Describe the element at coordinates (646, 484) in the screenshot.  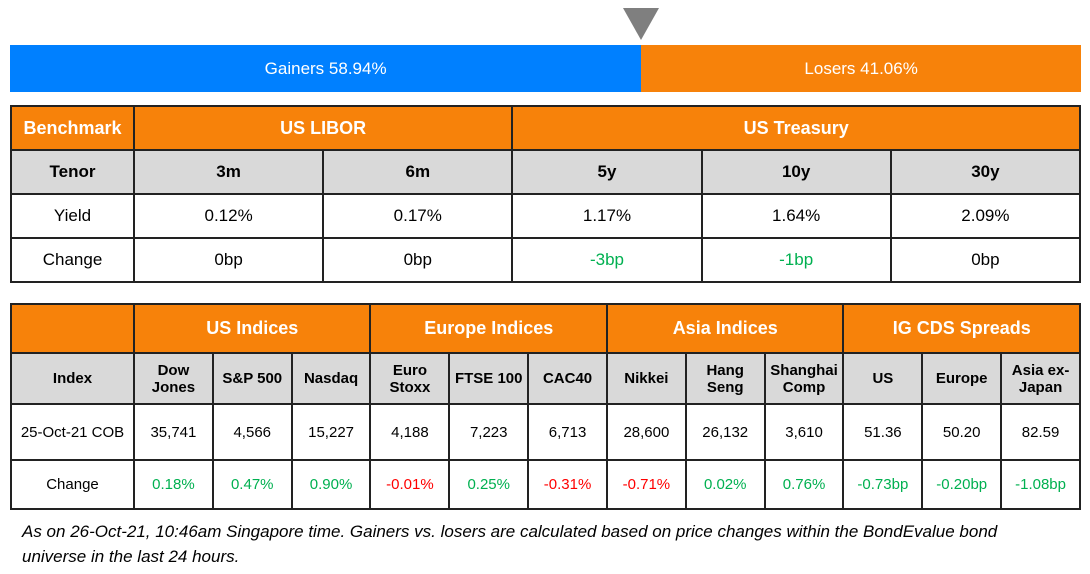
I see `index-change-cell: -0.71%` at that location.